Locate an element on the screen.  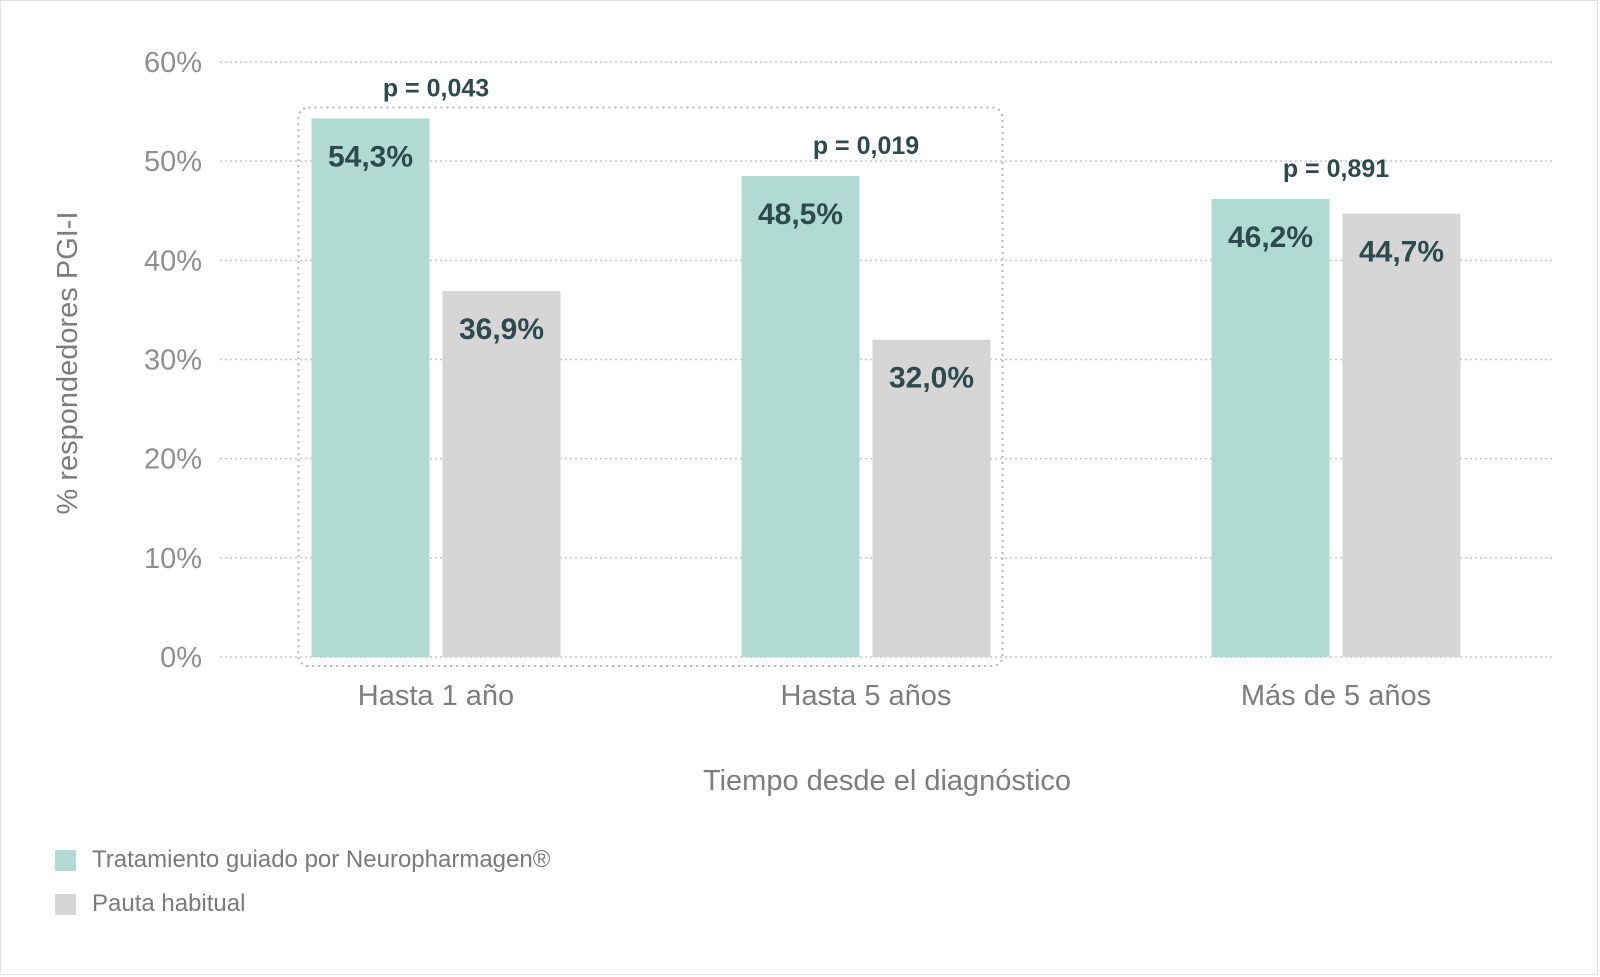
y-tick-label: 20% is located at coordinates (173, 460).